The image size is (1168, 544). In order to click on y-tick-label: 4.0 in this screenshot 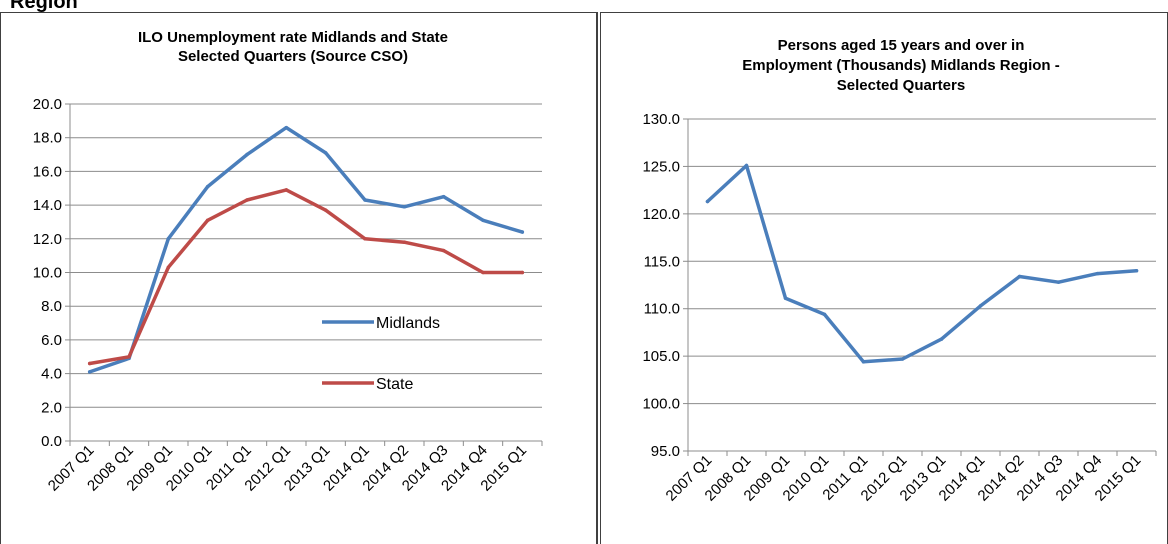, I will do `click(51, 374)`.